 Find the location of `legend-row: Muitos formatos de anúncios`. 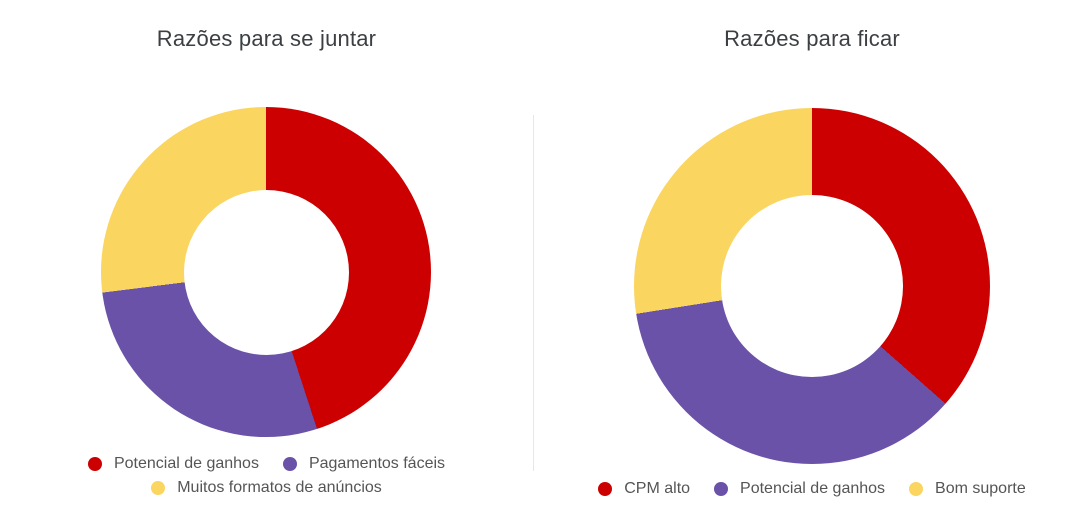

legend-row: Muitos formatos de anúncios is located at coordinates (266, 488).